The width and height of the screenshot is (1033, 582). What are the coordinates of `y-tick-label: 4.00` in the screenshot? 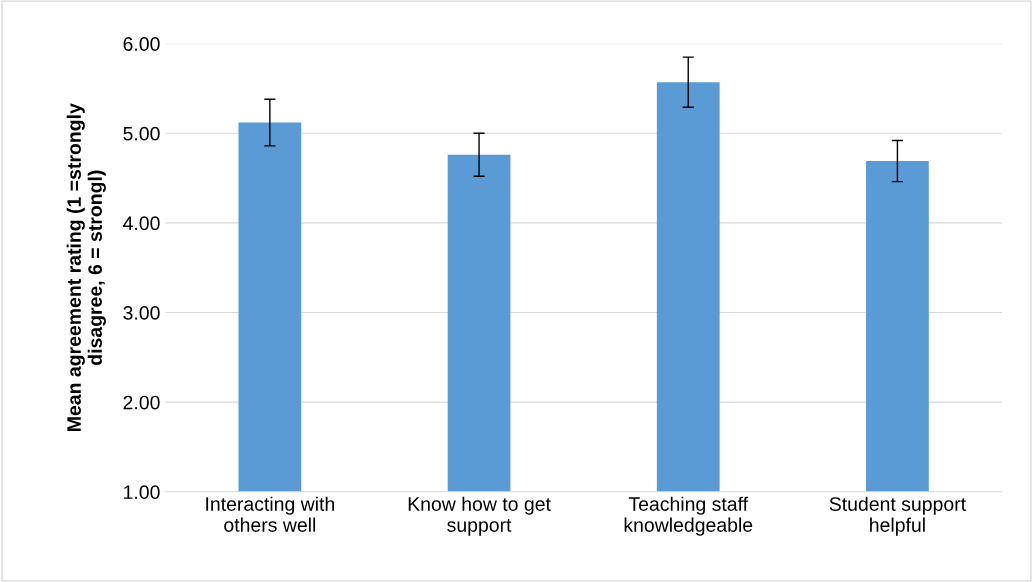 It's located at (141, 223).